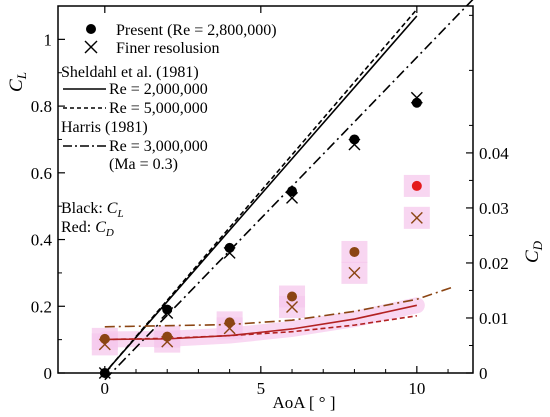 The image size is (550, 417). I want to click on y-tick-label-left: 0.6, so click(41, 173).